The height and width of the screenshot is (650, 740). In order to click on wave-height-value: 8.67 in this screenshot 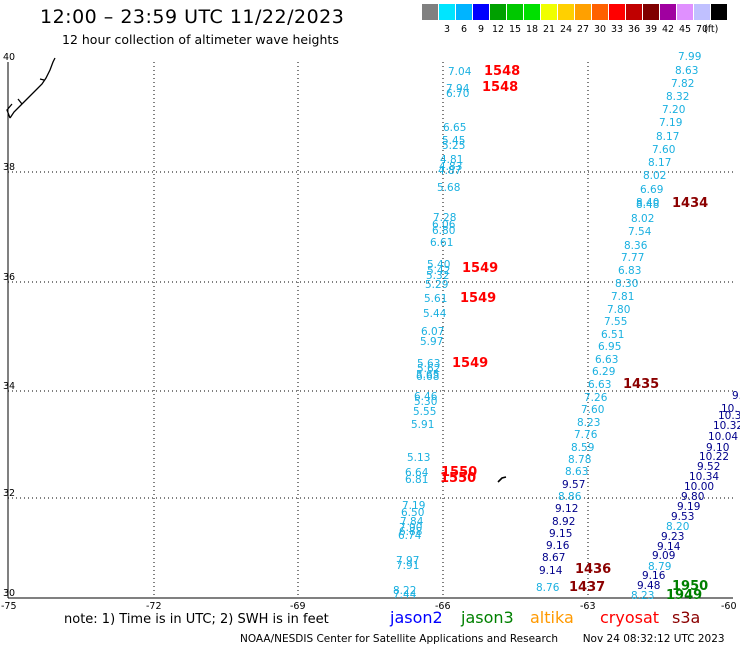, I will do `click(554, 558)`.